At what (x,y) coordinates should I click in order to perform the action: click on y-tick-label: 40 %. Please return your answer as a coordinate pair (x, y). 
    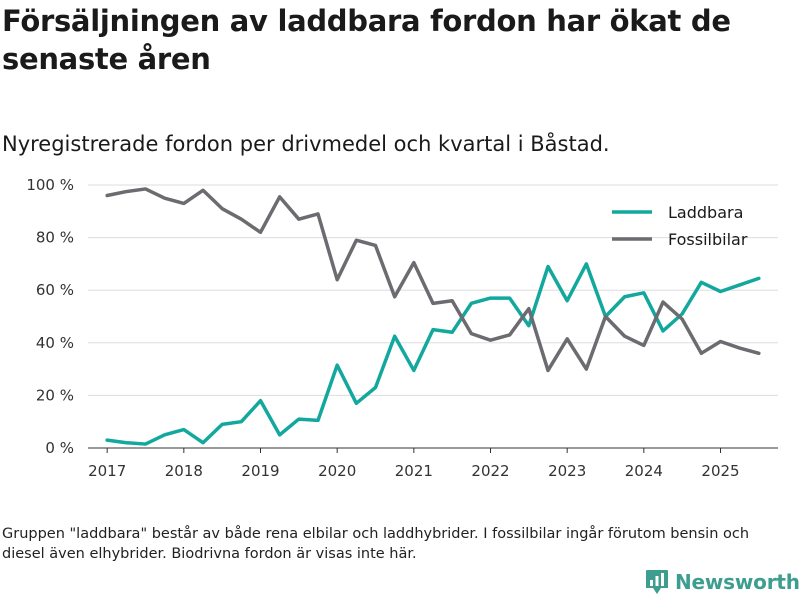
    Looking at the image, I should click on (55, 343).